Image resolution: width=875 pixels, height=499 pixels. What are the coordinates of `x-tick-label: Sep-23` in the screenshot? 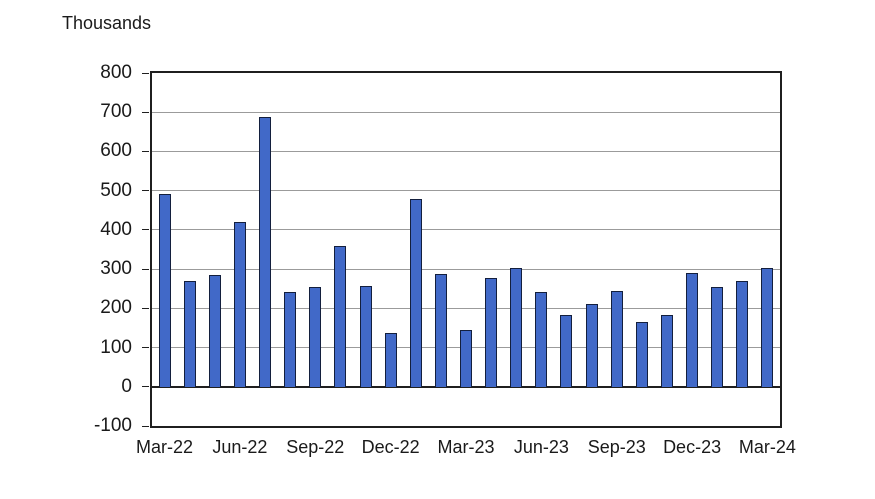 It's located at (616, 447).